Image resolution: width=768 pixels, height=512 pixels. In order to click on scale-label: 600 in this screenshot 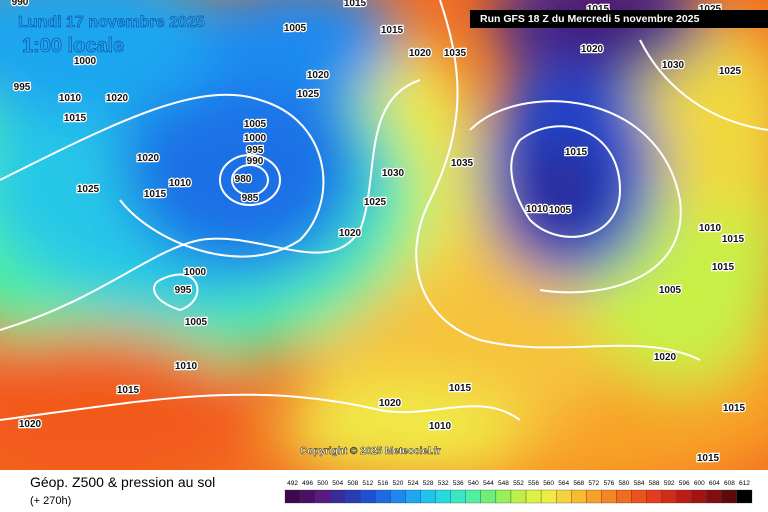, I will do `click(699, 483)`.